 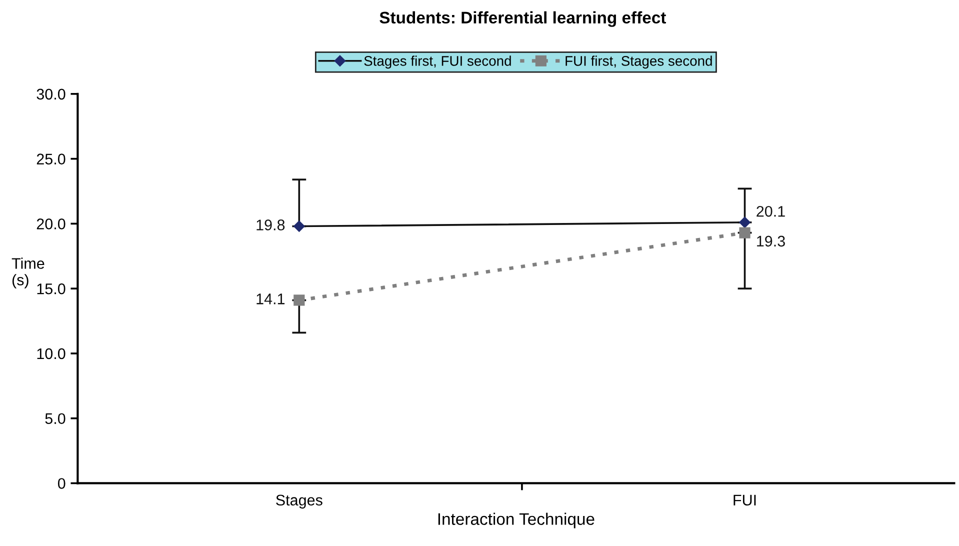 What do you see at coordinates (771, 241) in the screenshot?
I see `data-label: 19.3` at bounding box center [771, 241].